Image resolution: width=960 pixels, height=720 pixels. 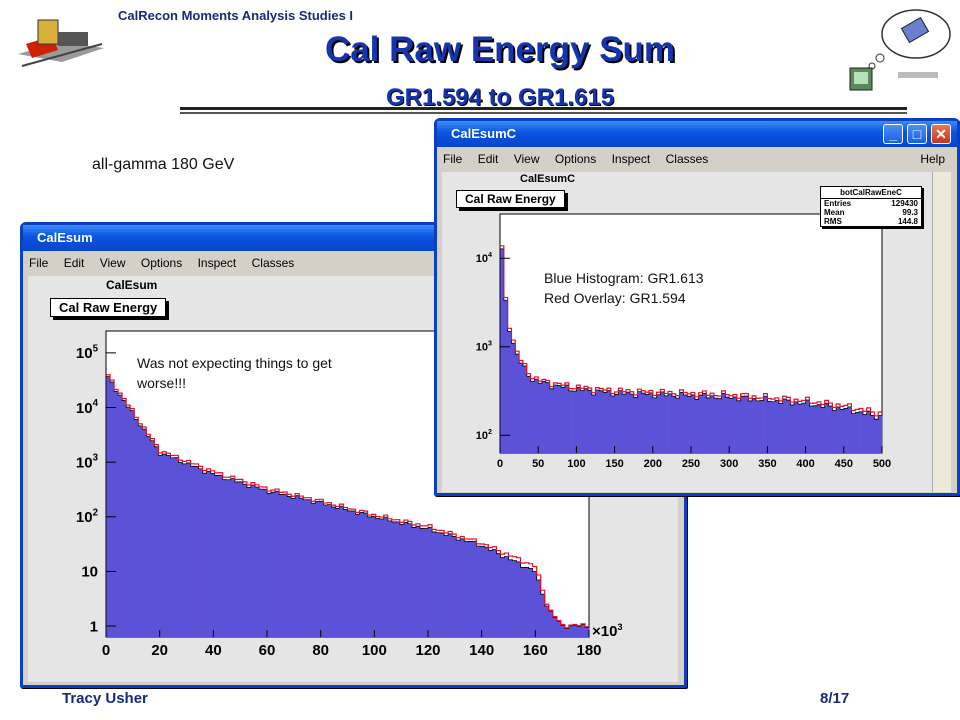 I want to click on calesumc-titlebar: CalEsumC _ □ ✕, so click(x=697, y=134).